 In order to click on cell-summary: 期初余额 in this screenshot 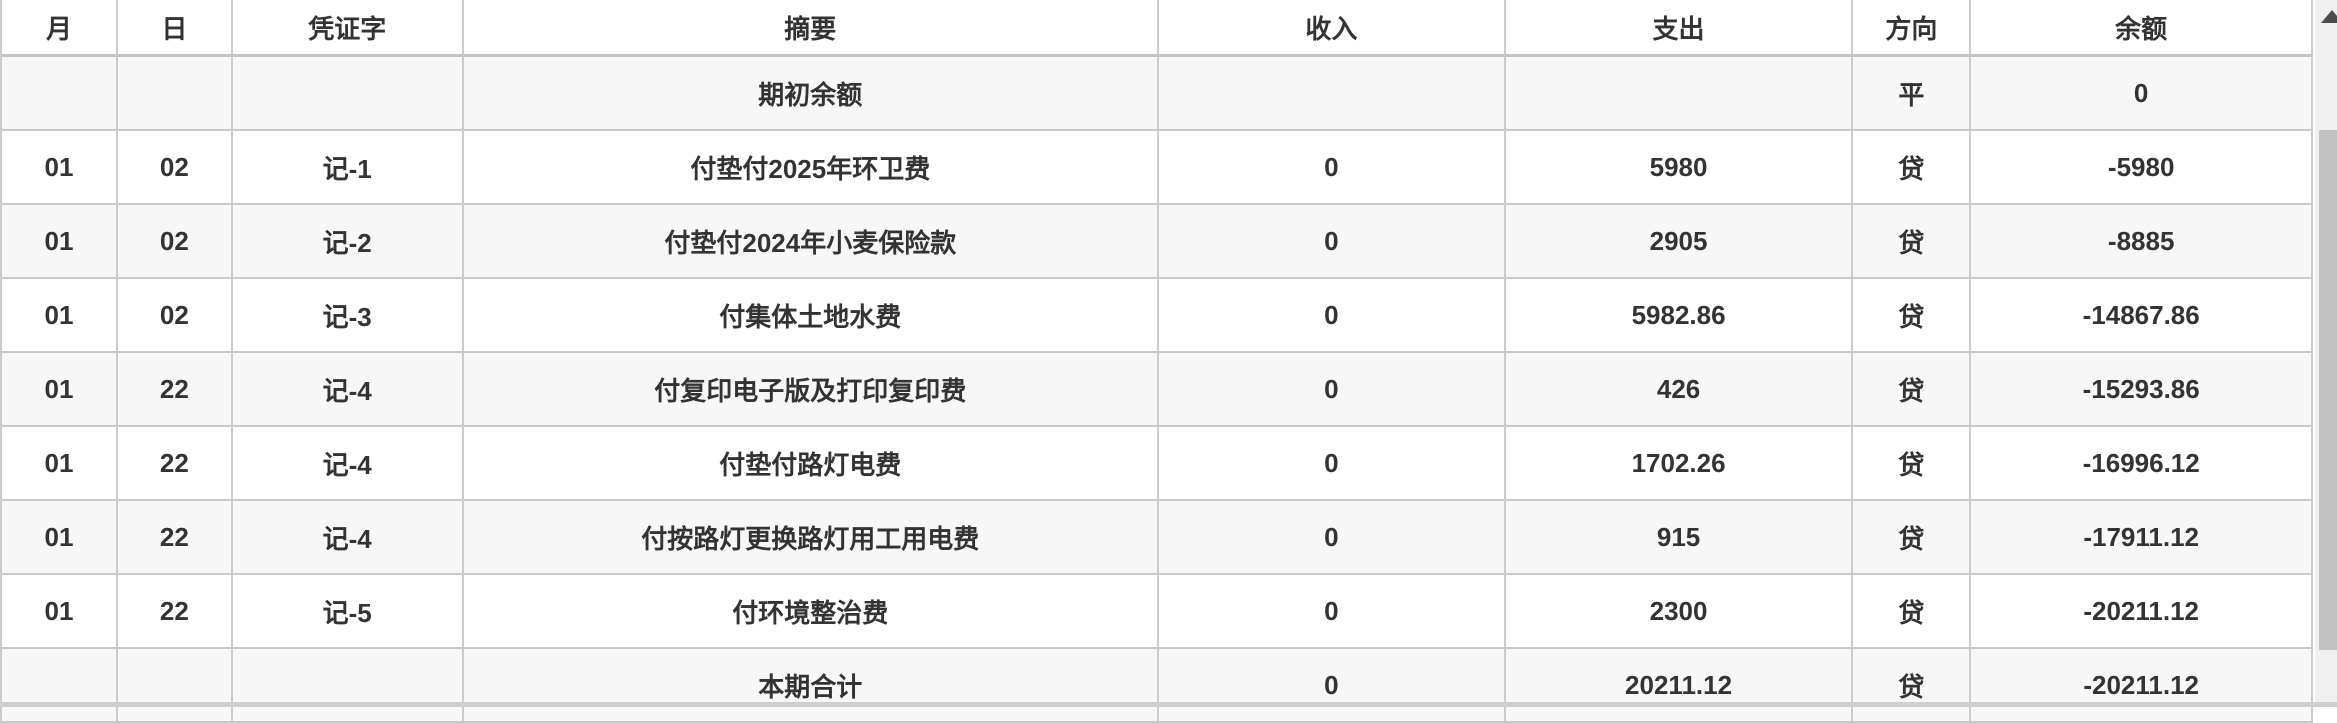, I will do `click(811, 93)`.